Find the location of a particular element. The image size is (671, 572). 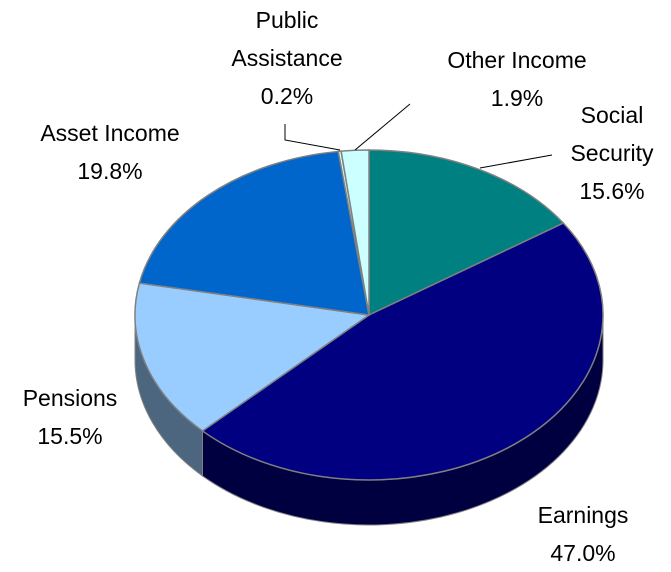

category-name: Other Income is located at coordinates (517, 60).